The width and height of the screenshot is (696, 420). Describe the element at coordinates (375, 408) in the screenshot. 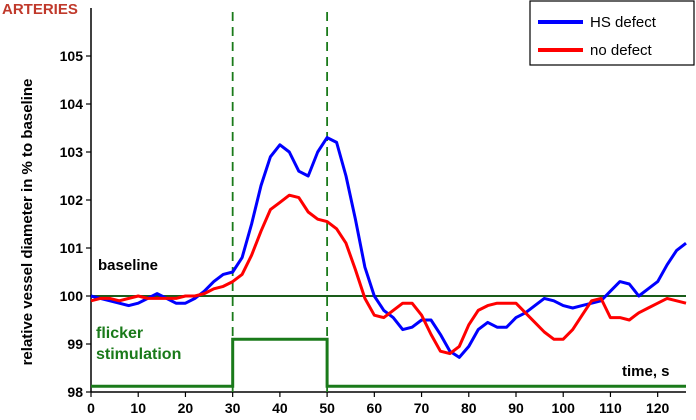

I see `x-tick-label: 60` at that location.